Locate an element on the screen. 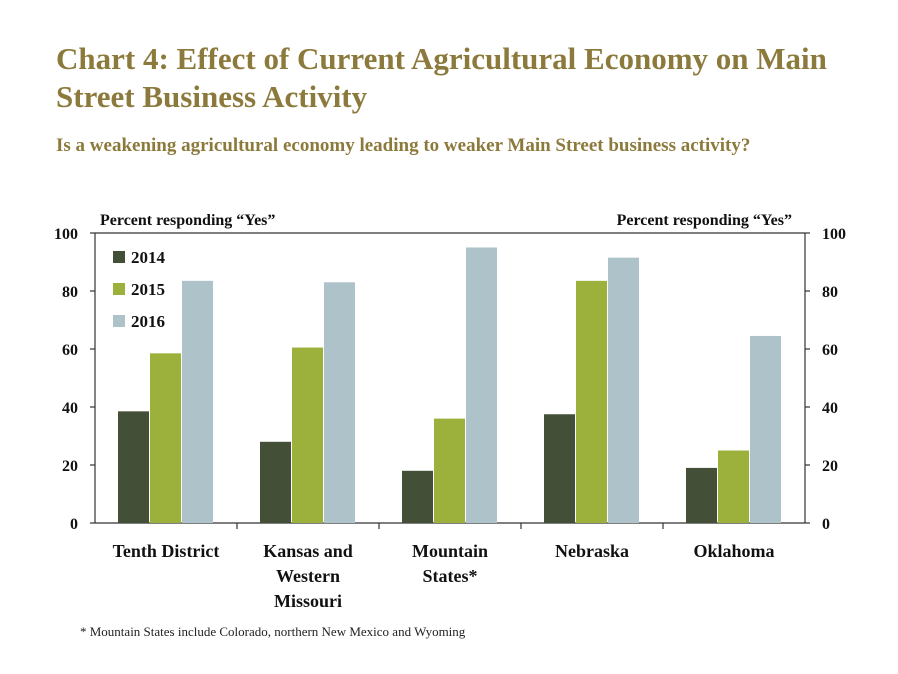  category-label: Western is located at coordinates (308, 576).